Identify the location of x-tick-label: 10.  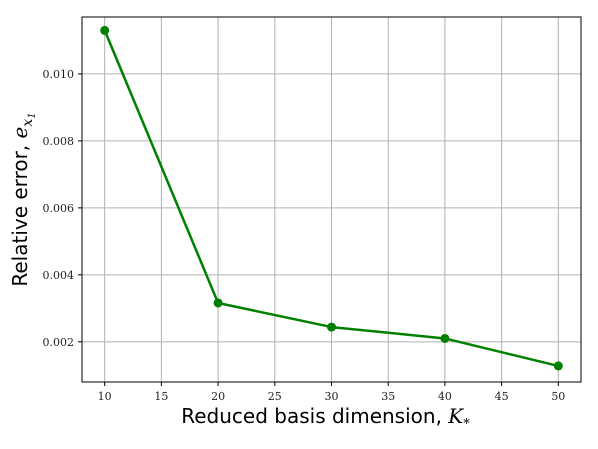
(105, 396).